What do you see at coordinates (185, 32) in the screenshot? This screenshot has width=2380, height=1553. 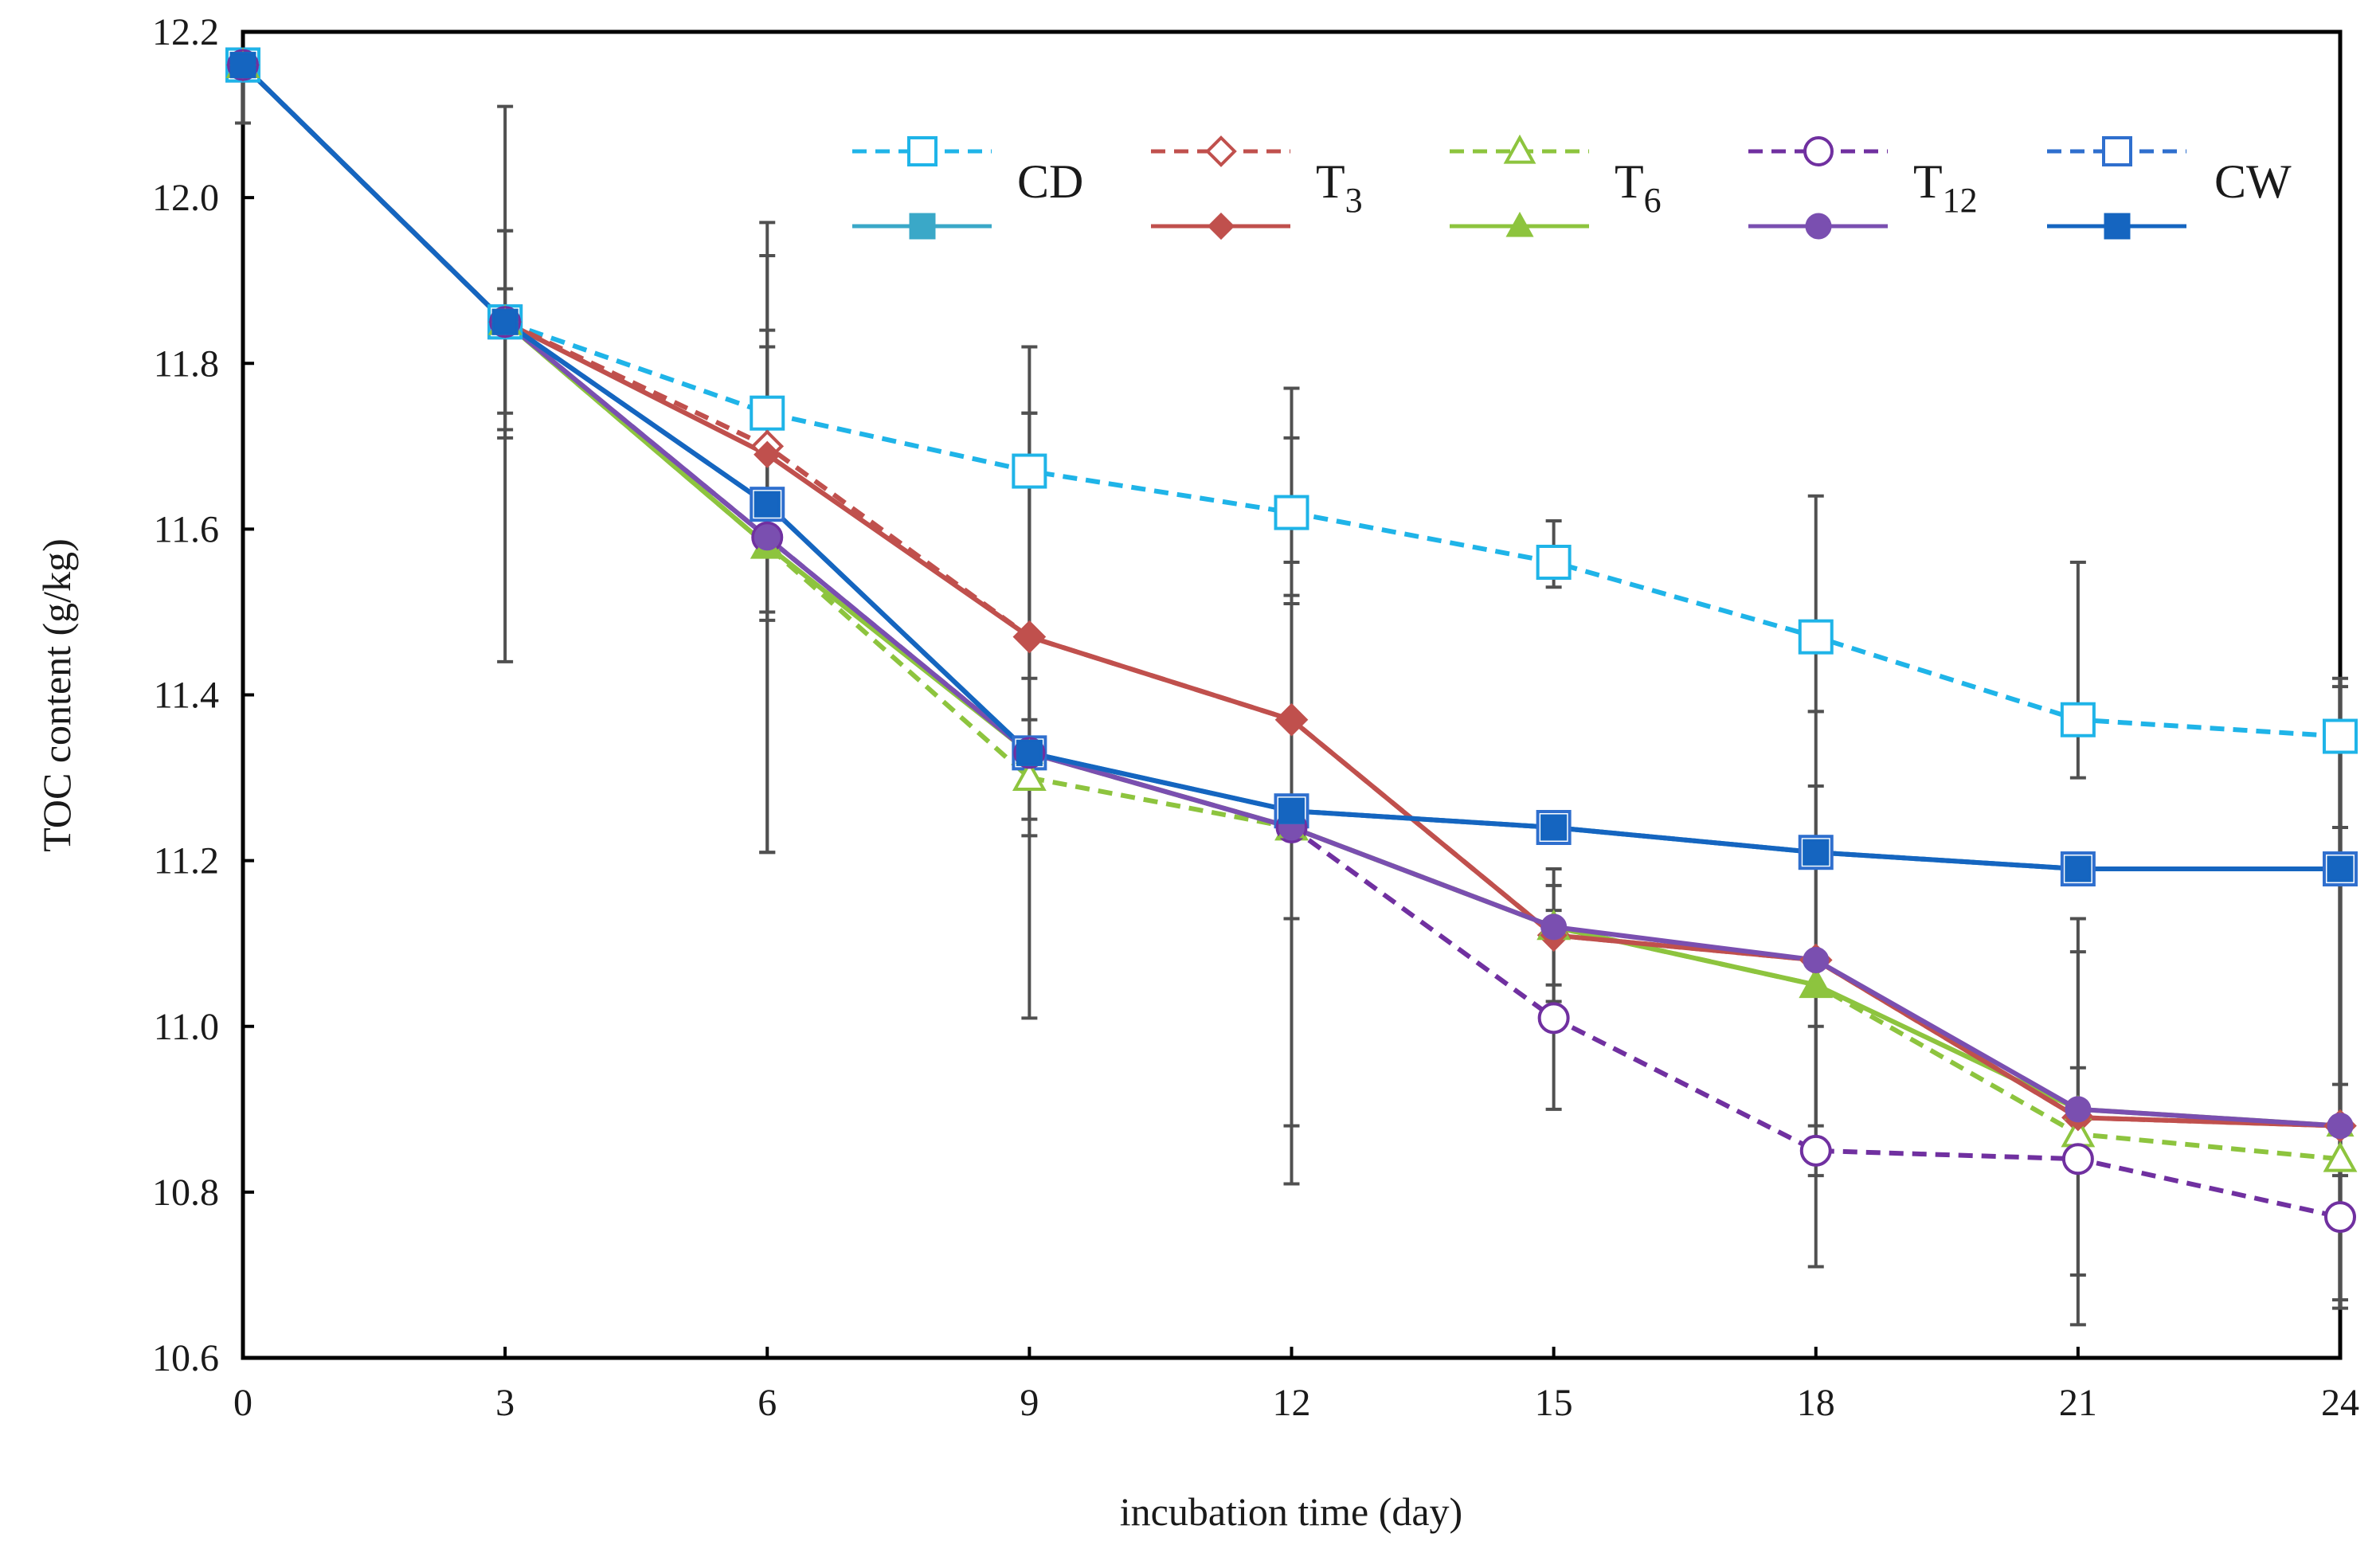 I see `y-tick-label: 12.2` at bounding box center [185, 32].